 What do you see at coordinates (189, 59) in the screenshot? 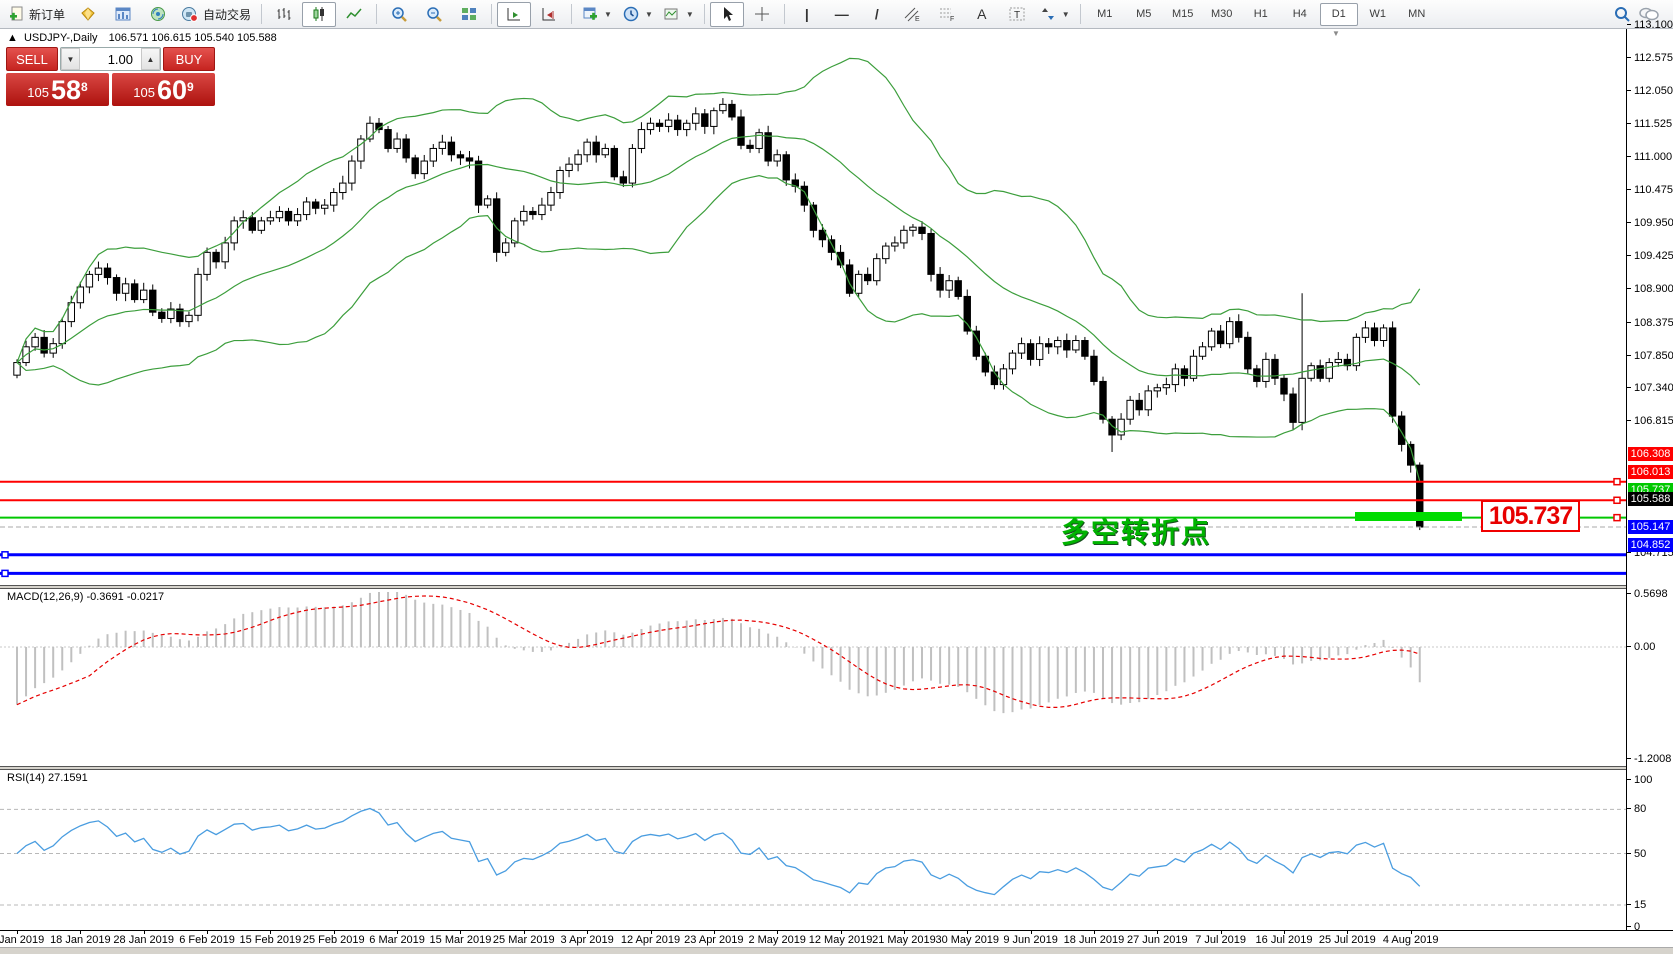
I see `buy-button: BUY` at bounding box center [189, 59].